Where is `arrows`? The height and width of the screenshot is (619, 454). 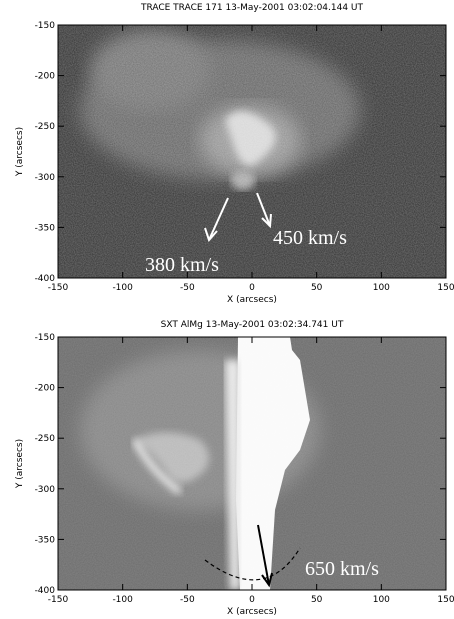
arrows is located at coordinates (238, 217).